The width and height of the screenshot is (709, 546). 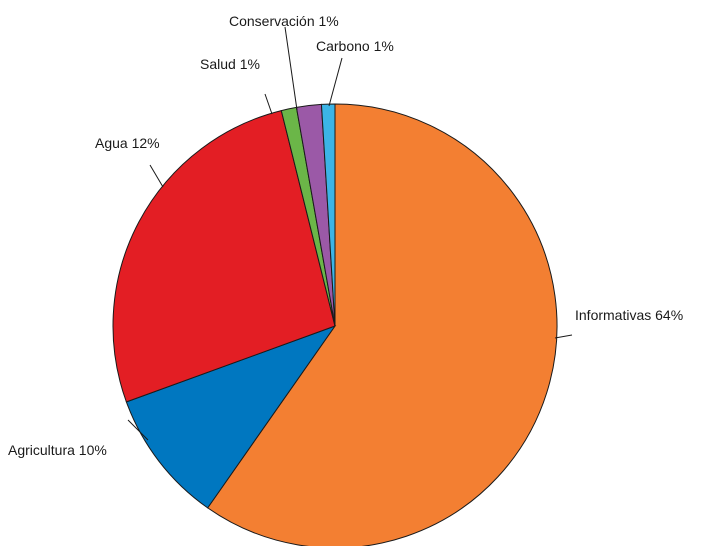 I want to click on slice-label: Informativas 64%, so click(x=629, y=315).